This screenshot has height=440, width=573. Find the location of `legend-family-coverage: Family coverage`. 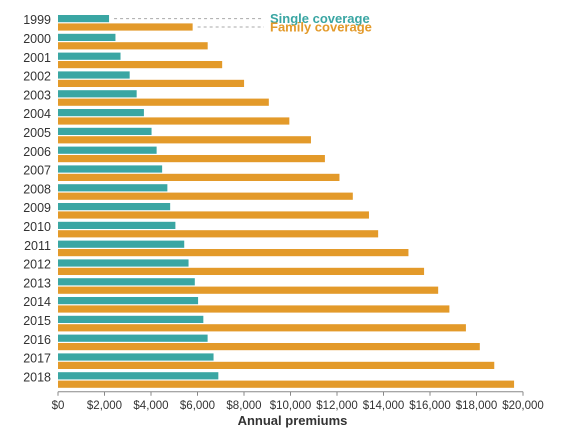

legend-family-coverage: Family coverage is located at coordinates (321, 27).